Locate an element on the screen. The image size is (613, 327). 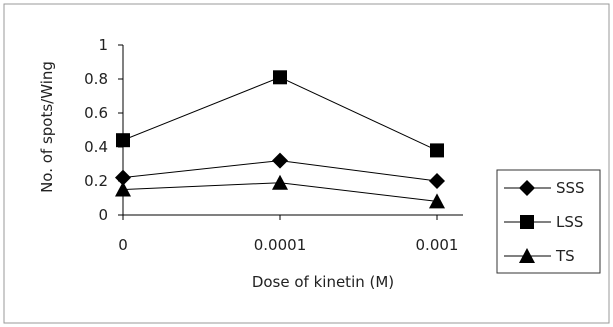
y-axis-label: No. of spots/Wing is located at coordinates (47, 127).